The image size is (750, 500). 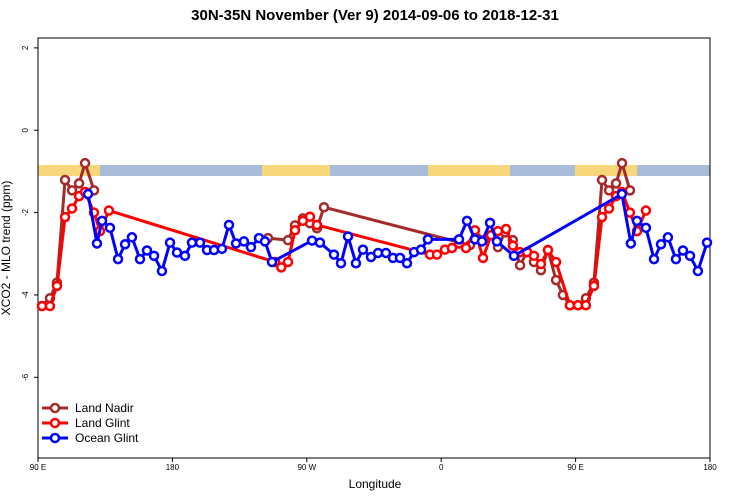 I want to click on y-tick-label: 0, so click(x=25, y=129).